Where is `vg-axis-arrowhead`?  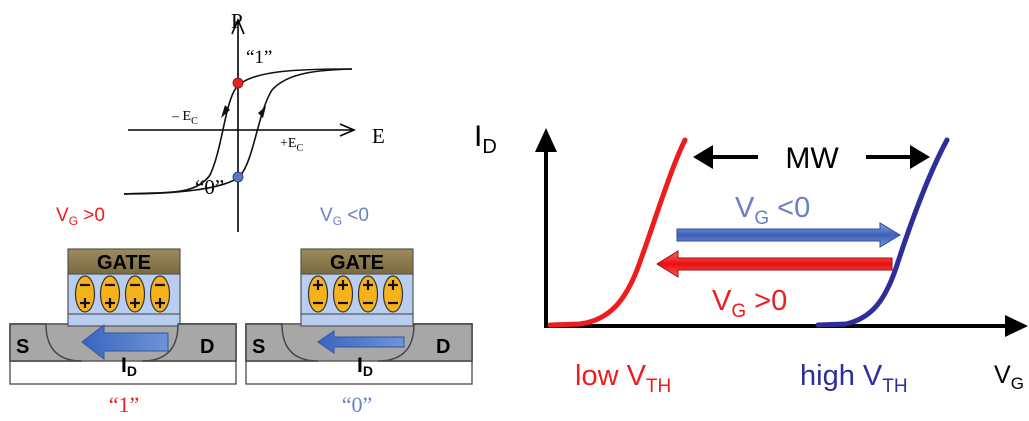
vg-axis-arrowhead is located at coordinates (1016, 326).